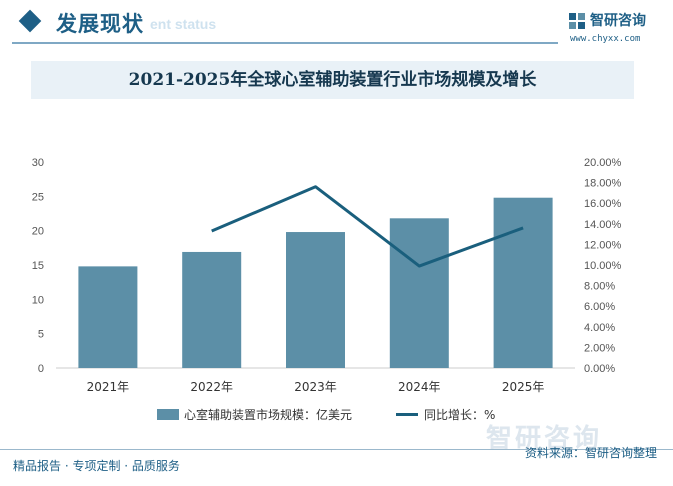 This screenshot has width=673, height=486. Describe the element at coordinates (419, 387) in the screenshot. I see `category-label: 2024年` at that location.